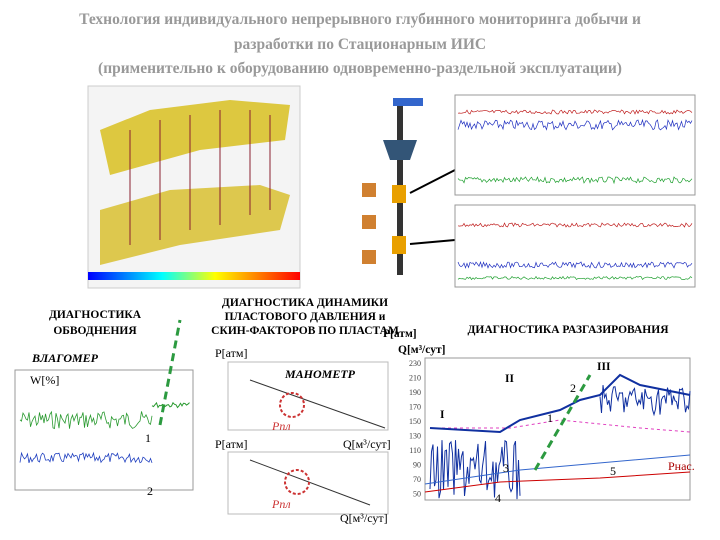  I want to click on marker: 5, so click(613, 471).